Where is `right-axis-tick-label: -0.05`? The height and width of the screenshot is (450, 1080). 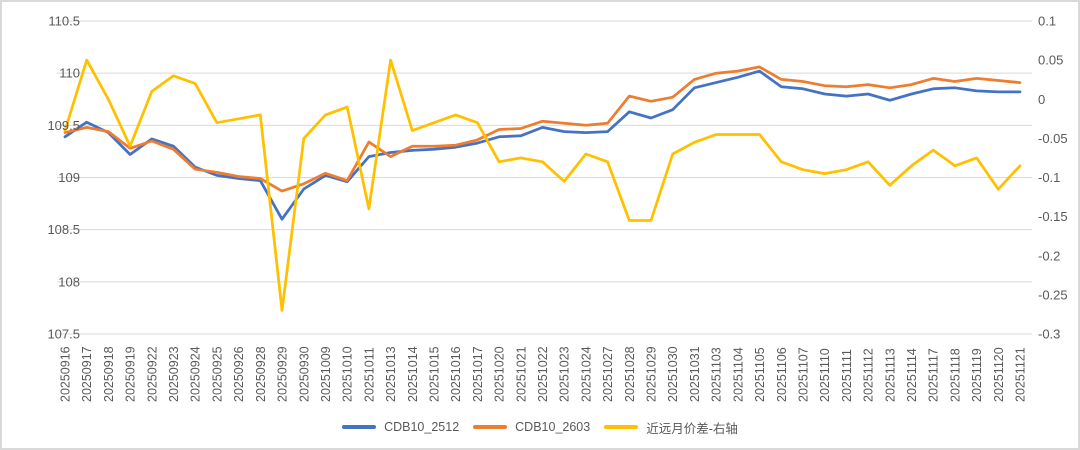
right-axis-tick-label: -0.05 is located at coordinates (1053, 138).